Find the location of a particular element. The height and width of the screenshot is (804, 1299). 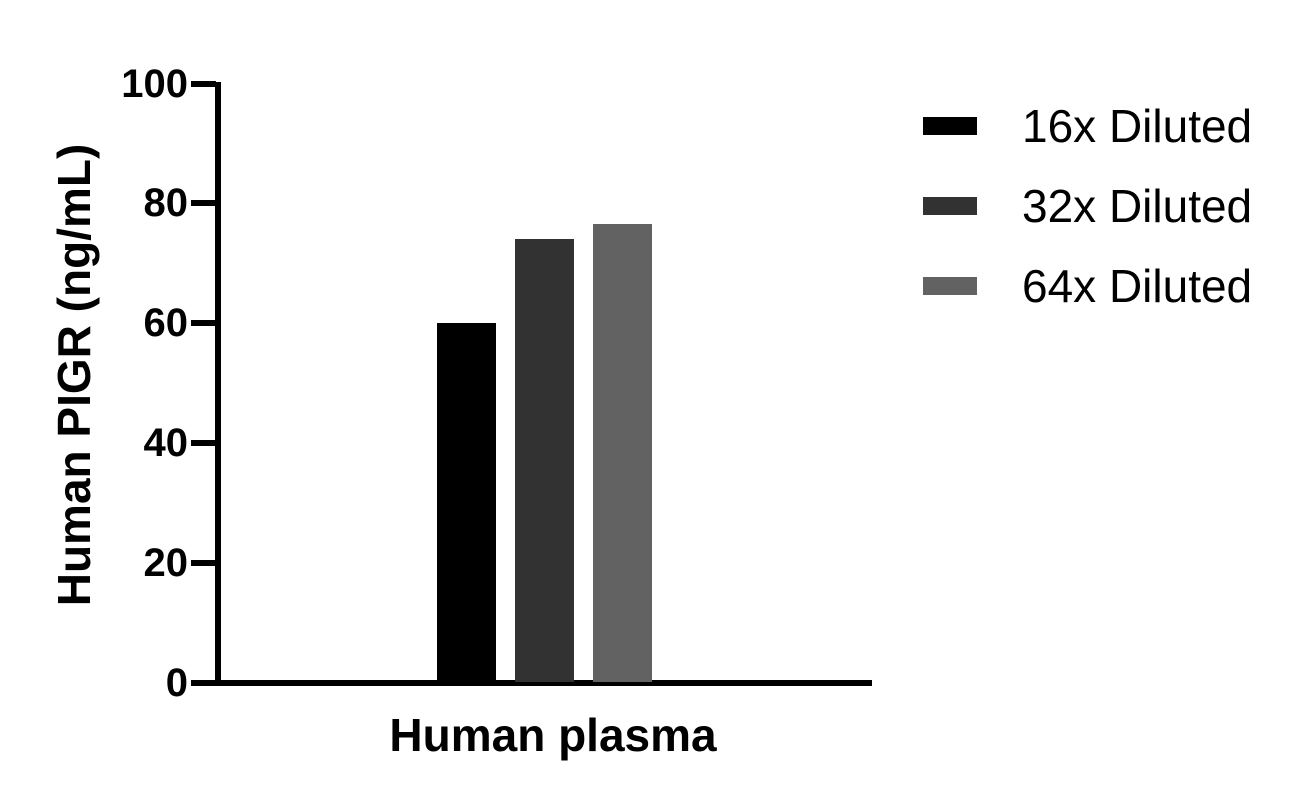

legend-label-64x: 64x Diluted is located at coordinates (1137, 286).